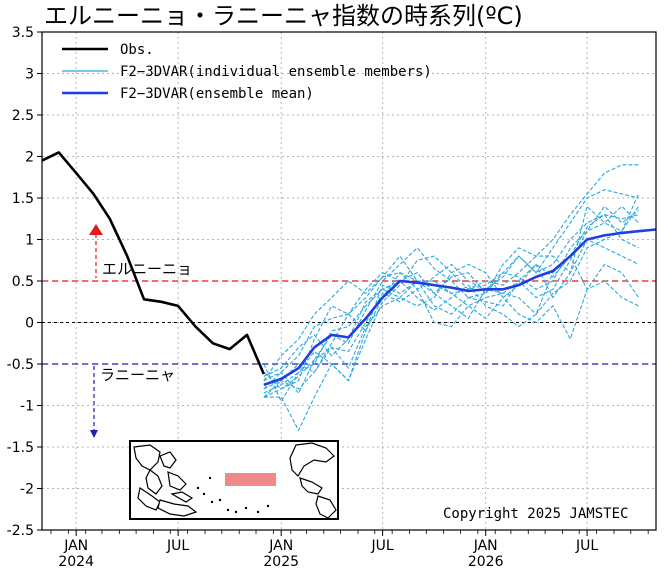 This screenshot has width=664, height=570. I want to click on inset-map, so click(234, 480).